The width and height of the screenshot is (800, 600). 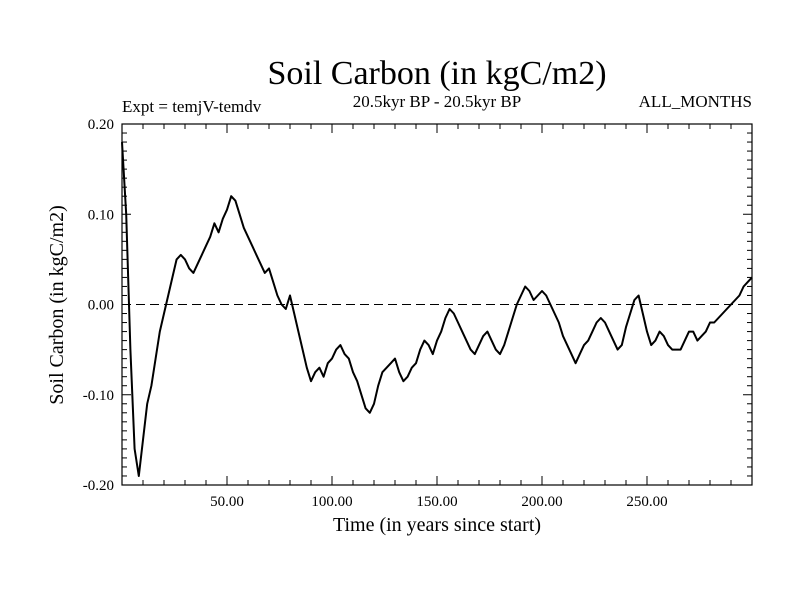 I want to click on x-axis-label: Time (in years since start), so click(x=437, y=525).